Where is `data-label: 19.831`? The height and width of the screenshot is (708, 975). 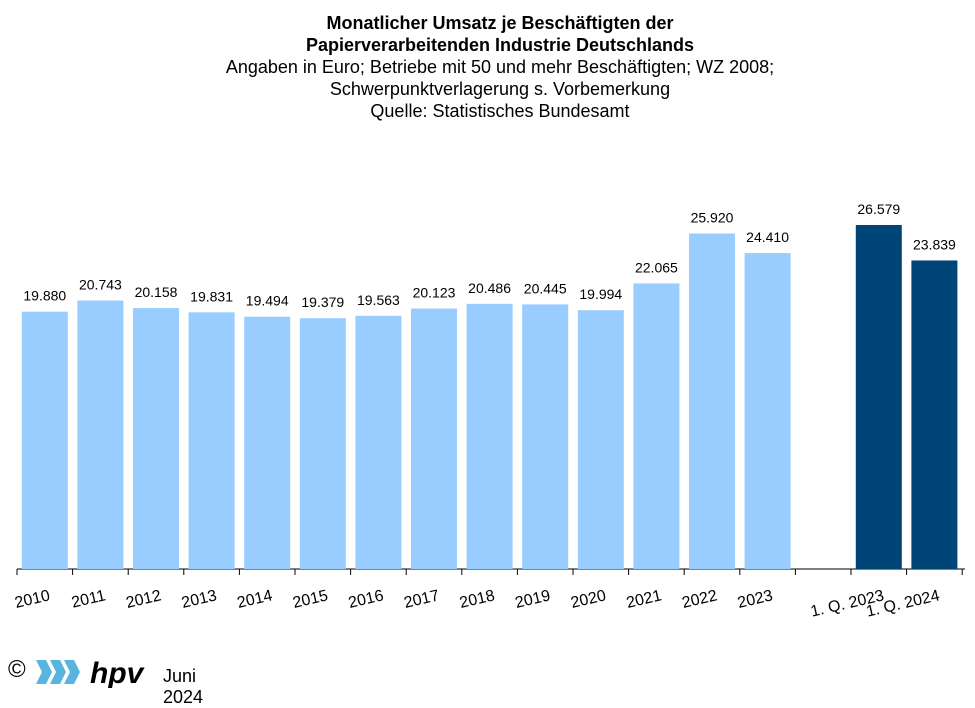 data-label: 19.831 is located at coordinates (211, 296).